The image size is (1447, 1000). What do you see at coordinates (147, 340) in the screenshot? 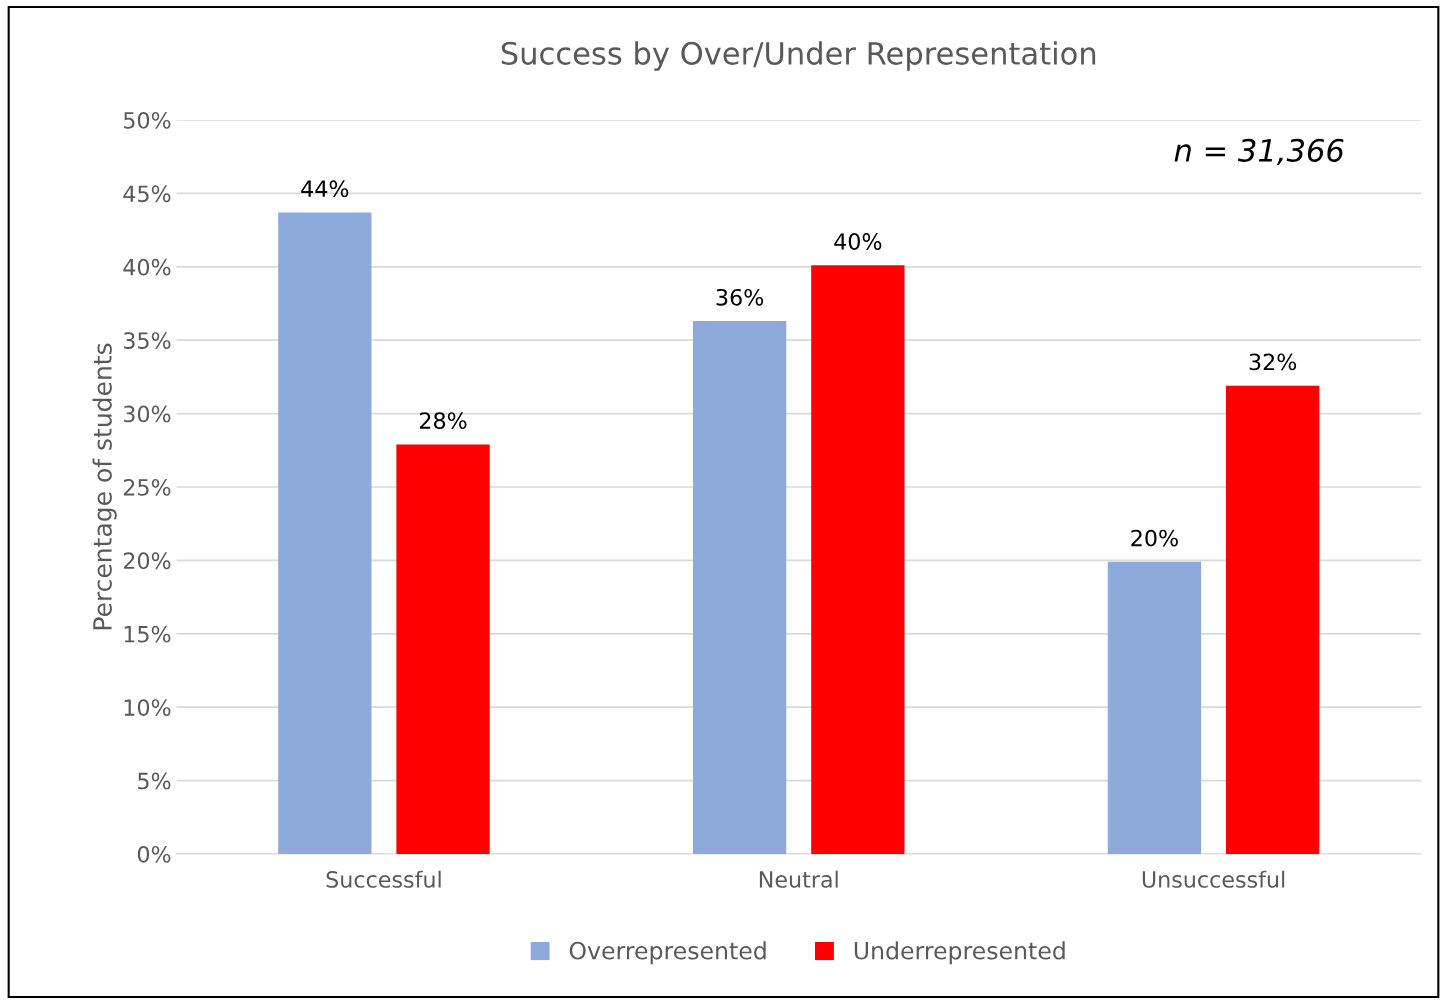
I see `y-tick-label: 35%` at bounding box center [147, 340].